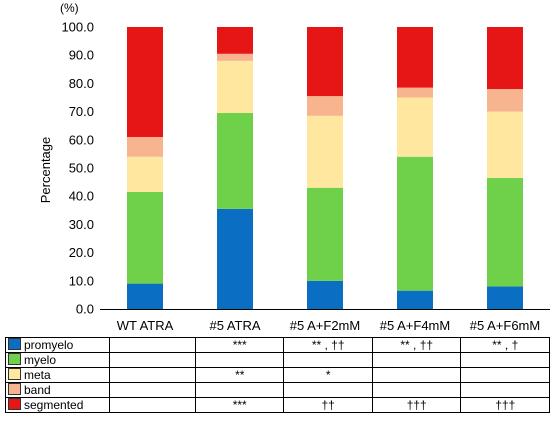 This screenshot has width=550, height=425. I want to click on y-tick-label: 100.0, so click(77, 27).